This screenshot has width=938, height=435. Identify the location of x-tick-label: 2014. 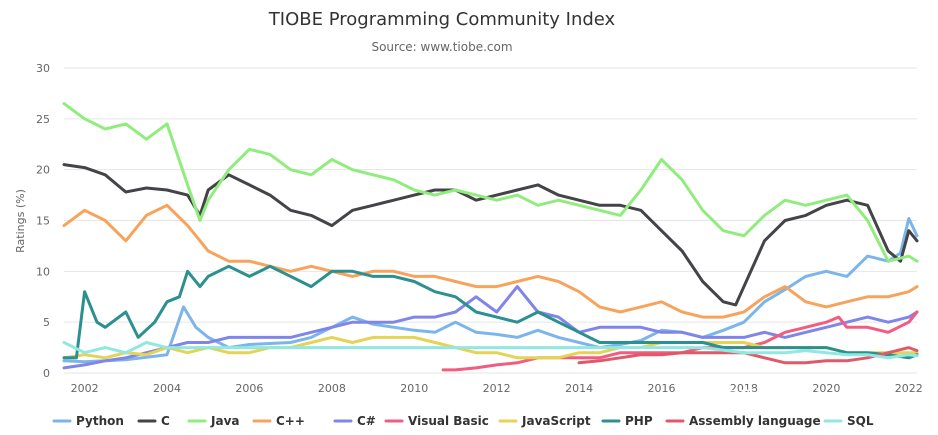
(579, 388).